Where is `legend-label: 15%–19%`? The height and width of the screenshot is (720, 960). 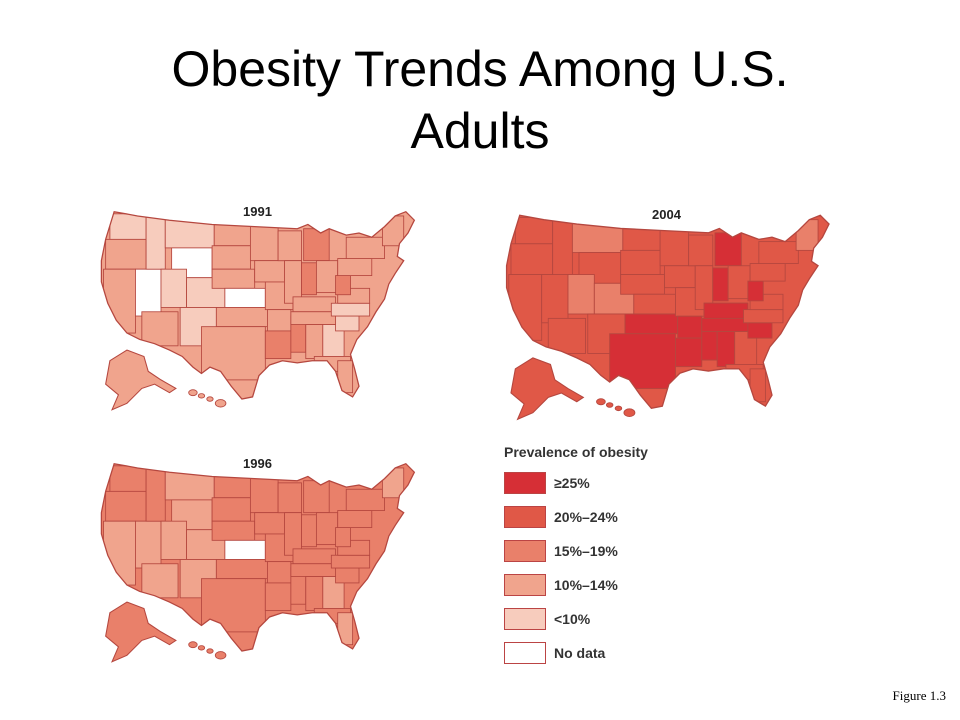 legend-label: 15%–19% is located at coordinates (586, 551).